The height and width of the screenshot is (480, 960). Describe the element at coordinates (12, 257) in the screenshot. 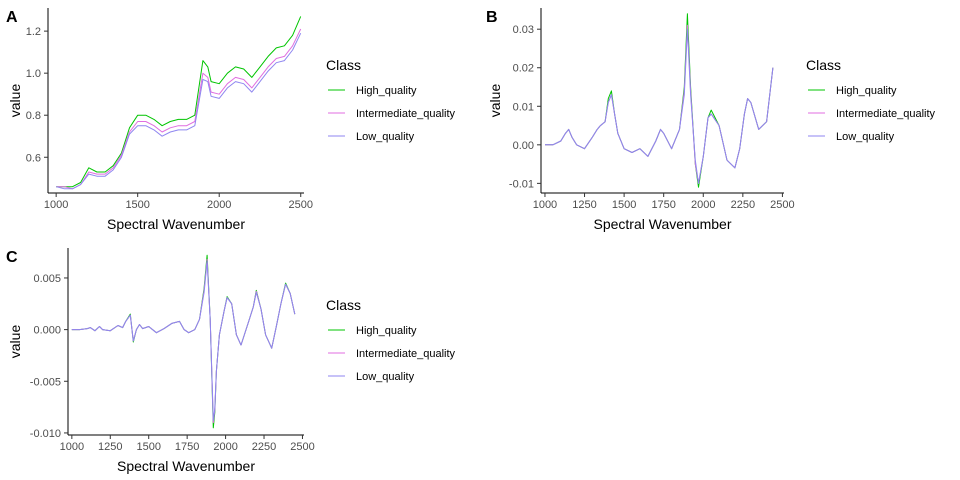

I see `panel-tag: C` at that location.